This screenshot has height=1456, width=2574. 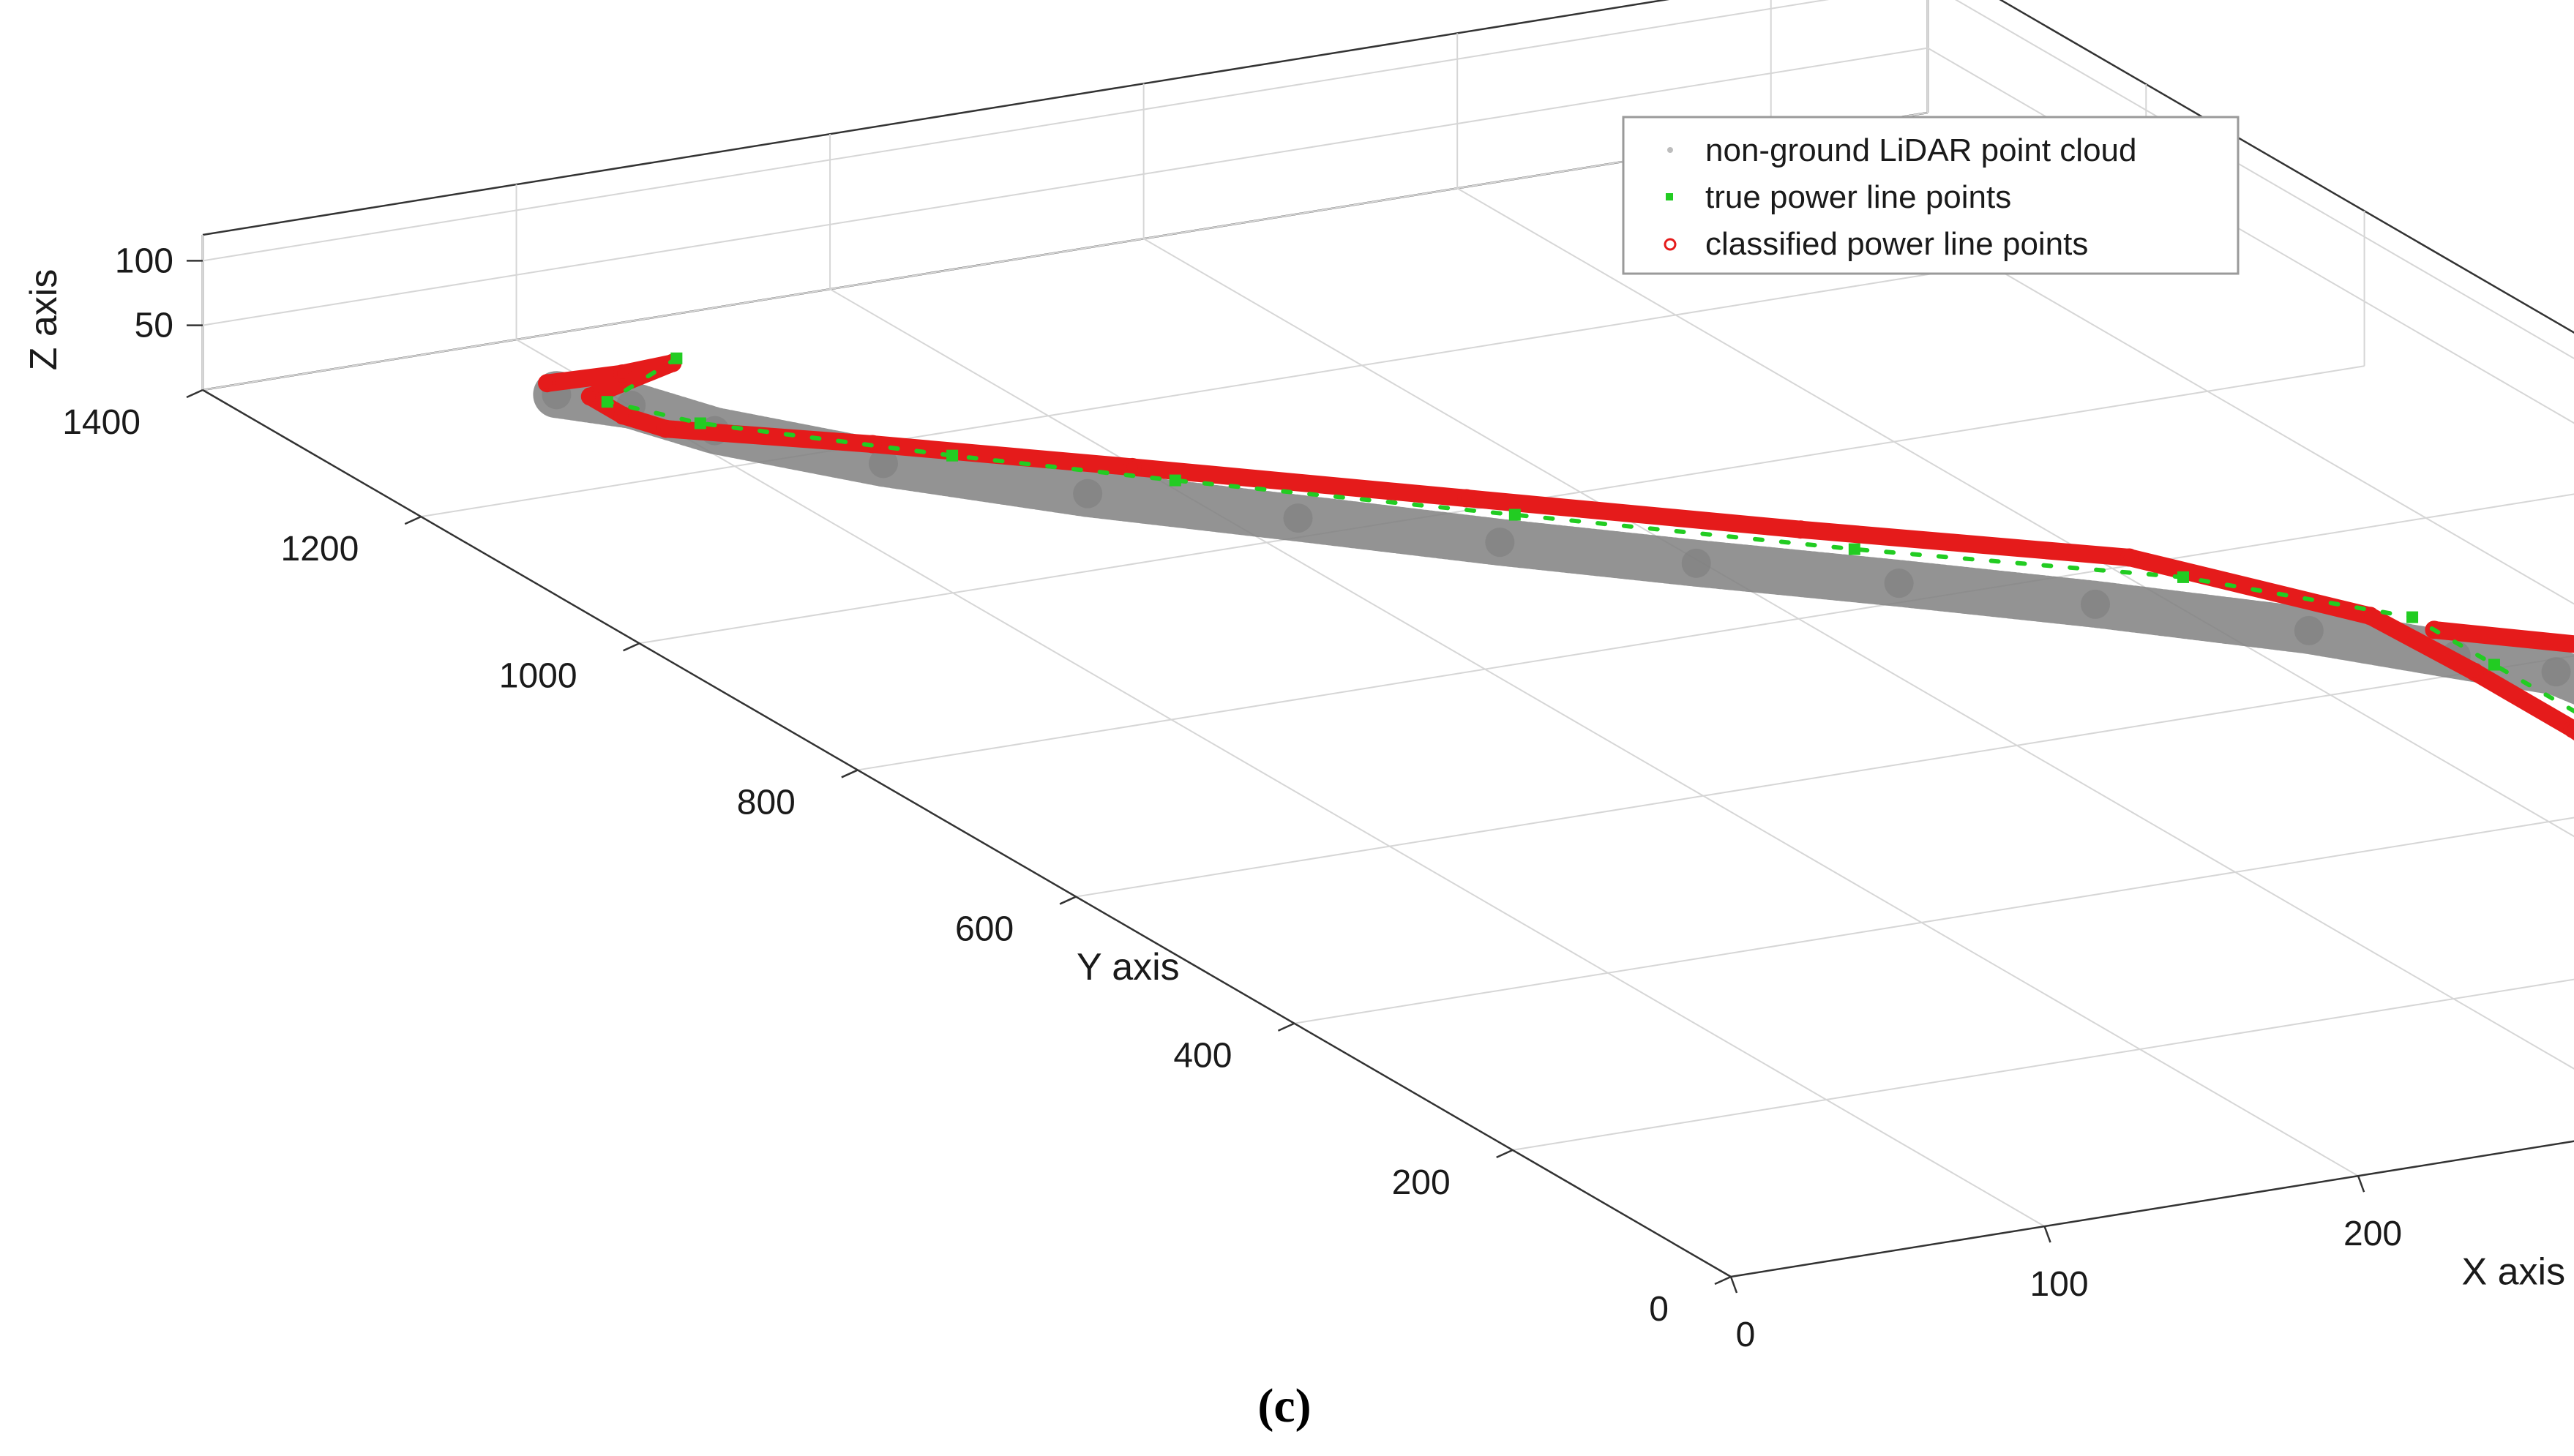 I want to click on legend-marker-point-cloud, so click(x=1670, y=150).